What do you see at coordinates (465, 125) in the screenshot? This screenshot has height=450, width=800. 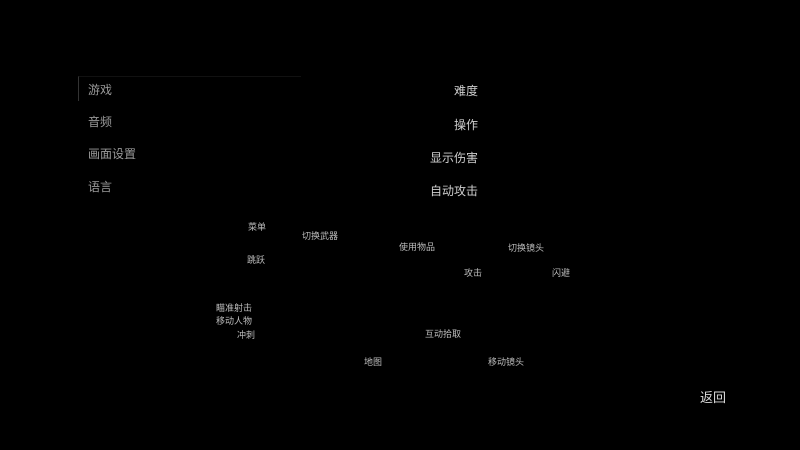 I see `option-controls: 操作` at bounding box center [465, 125].